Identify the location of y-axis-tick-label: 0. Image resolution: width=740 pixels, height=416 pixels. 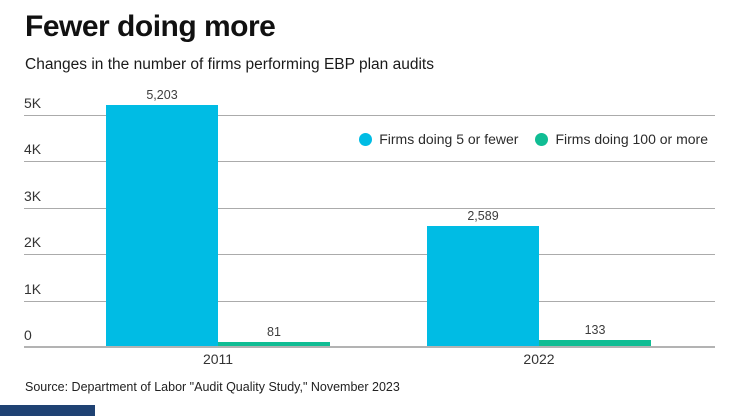
(28, 335).